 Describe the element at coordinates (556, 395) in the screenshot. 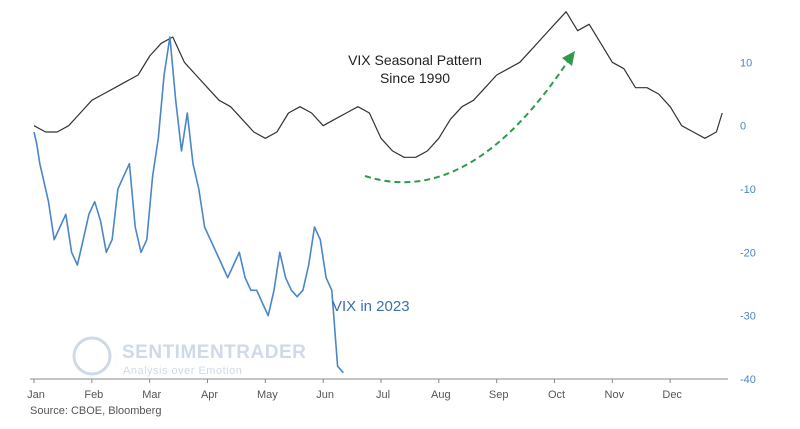

I see `x-tick-label: Oct` at that location.